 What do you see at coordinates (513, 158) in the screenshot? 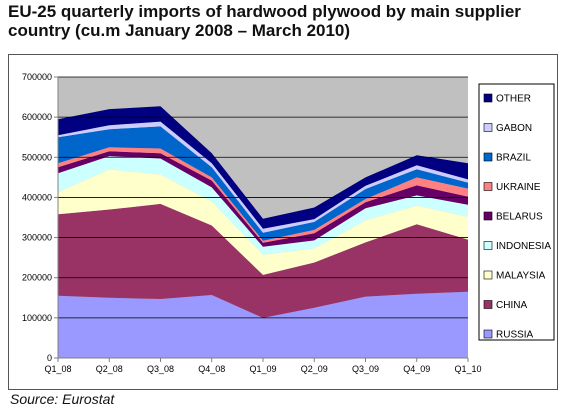
I see `legend-label-brazil: BRAZIL` at bounding box center [513, 158].